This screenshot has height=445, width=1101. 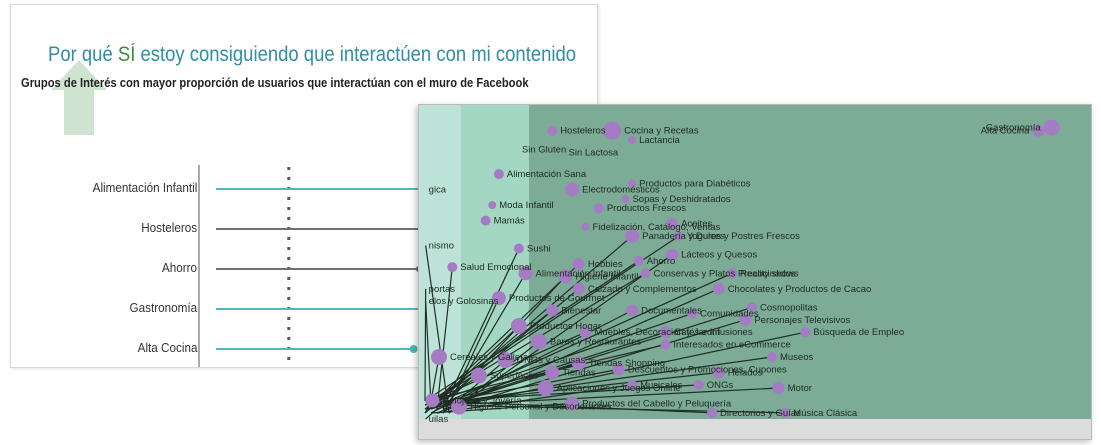 What do you see at coordinates (731, 345) in the screenshot?
I see `bubble-label: Interesados en eCommerce` at bounding box center [731, 345].